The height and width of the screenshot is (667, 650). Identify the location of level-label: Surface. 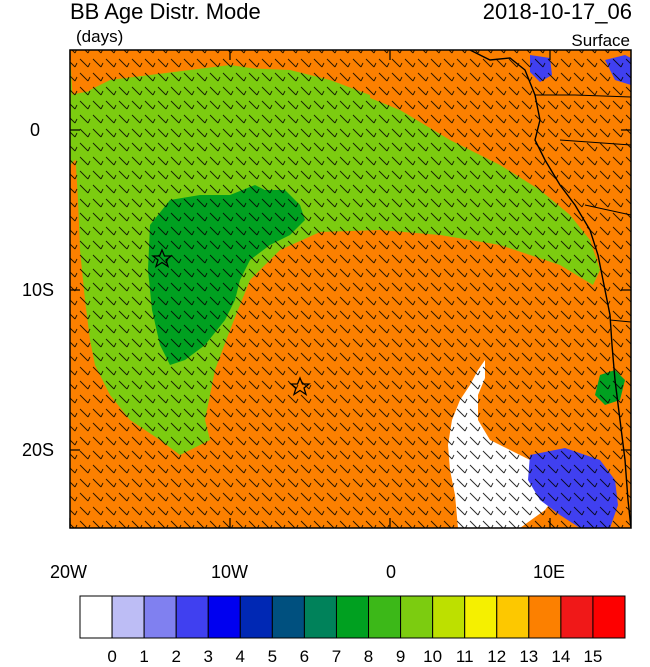
(600, 40).